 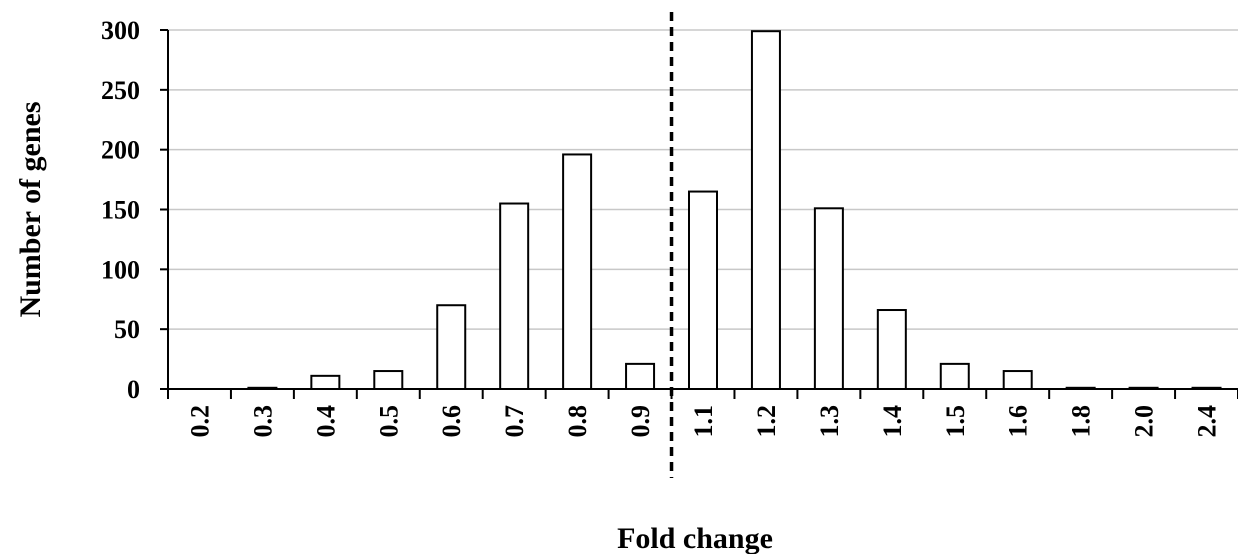 What do you see at coordinates (955, 421) in the screenshot?
I see `x-tick-label: 1.5` at bounding box center [955, 421].